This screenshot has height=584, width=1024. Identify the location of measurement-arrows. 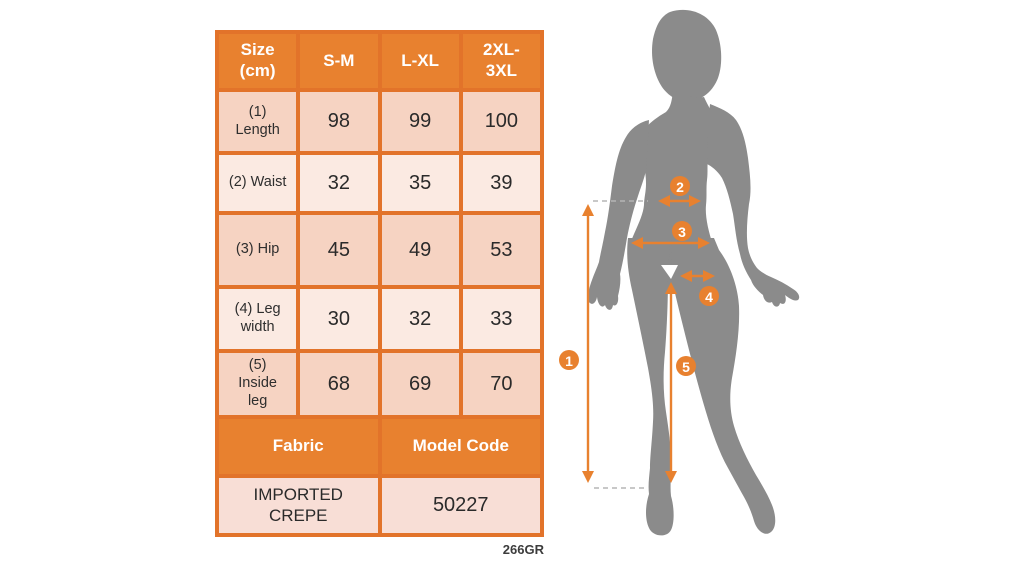
(648, 339).